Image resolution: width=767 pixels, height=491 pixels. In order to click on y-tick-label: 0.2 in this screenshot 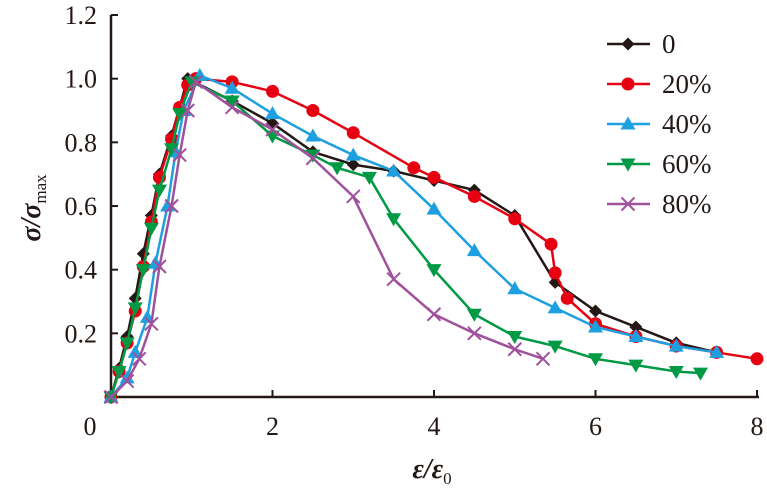, I will do `click(81, 333)`.